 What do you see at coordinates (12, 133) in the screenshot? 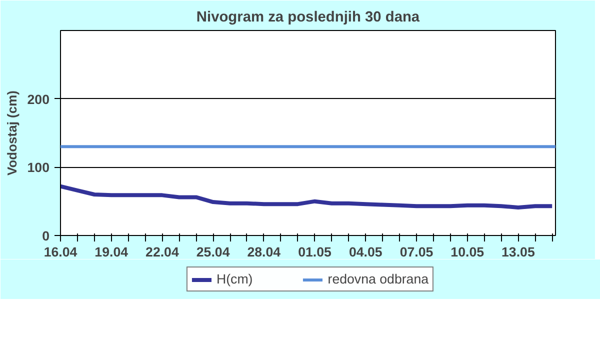
I see `y-axis-title: Vodostaj (cm)` at bounding box center [12, 133].